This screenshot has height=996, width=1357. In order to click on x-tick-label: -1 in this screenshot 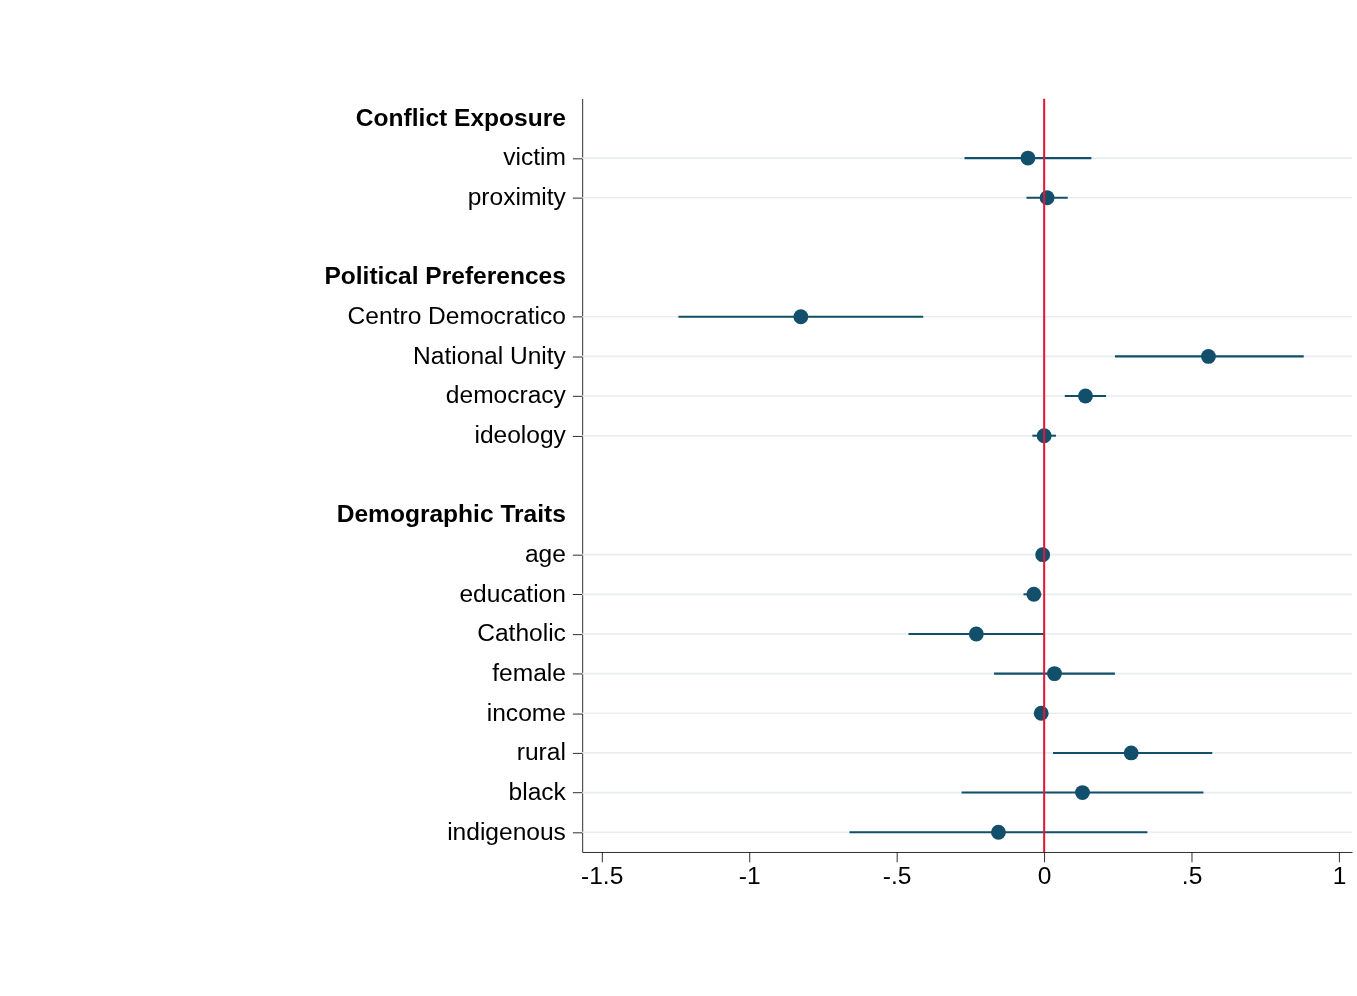, I will do `click(749, 875)`.